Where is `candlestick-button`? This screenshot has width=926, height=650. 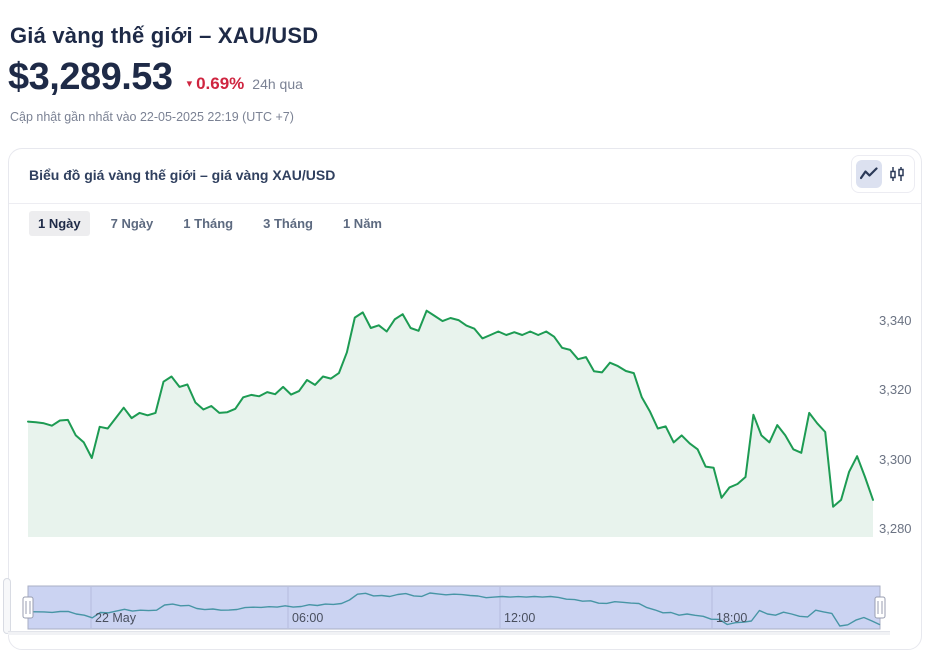
candlestick-button is located at coordinates (897, 174).